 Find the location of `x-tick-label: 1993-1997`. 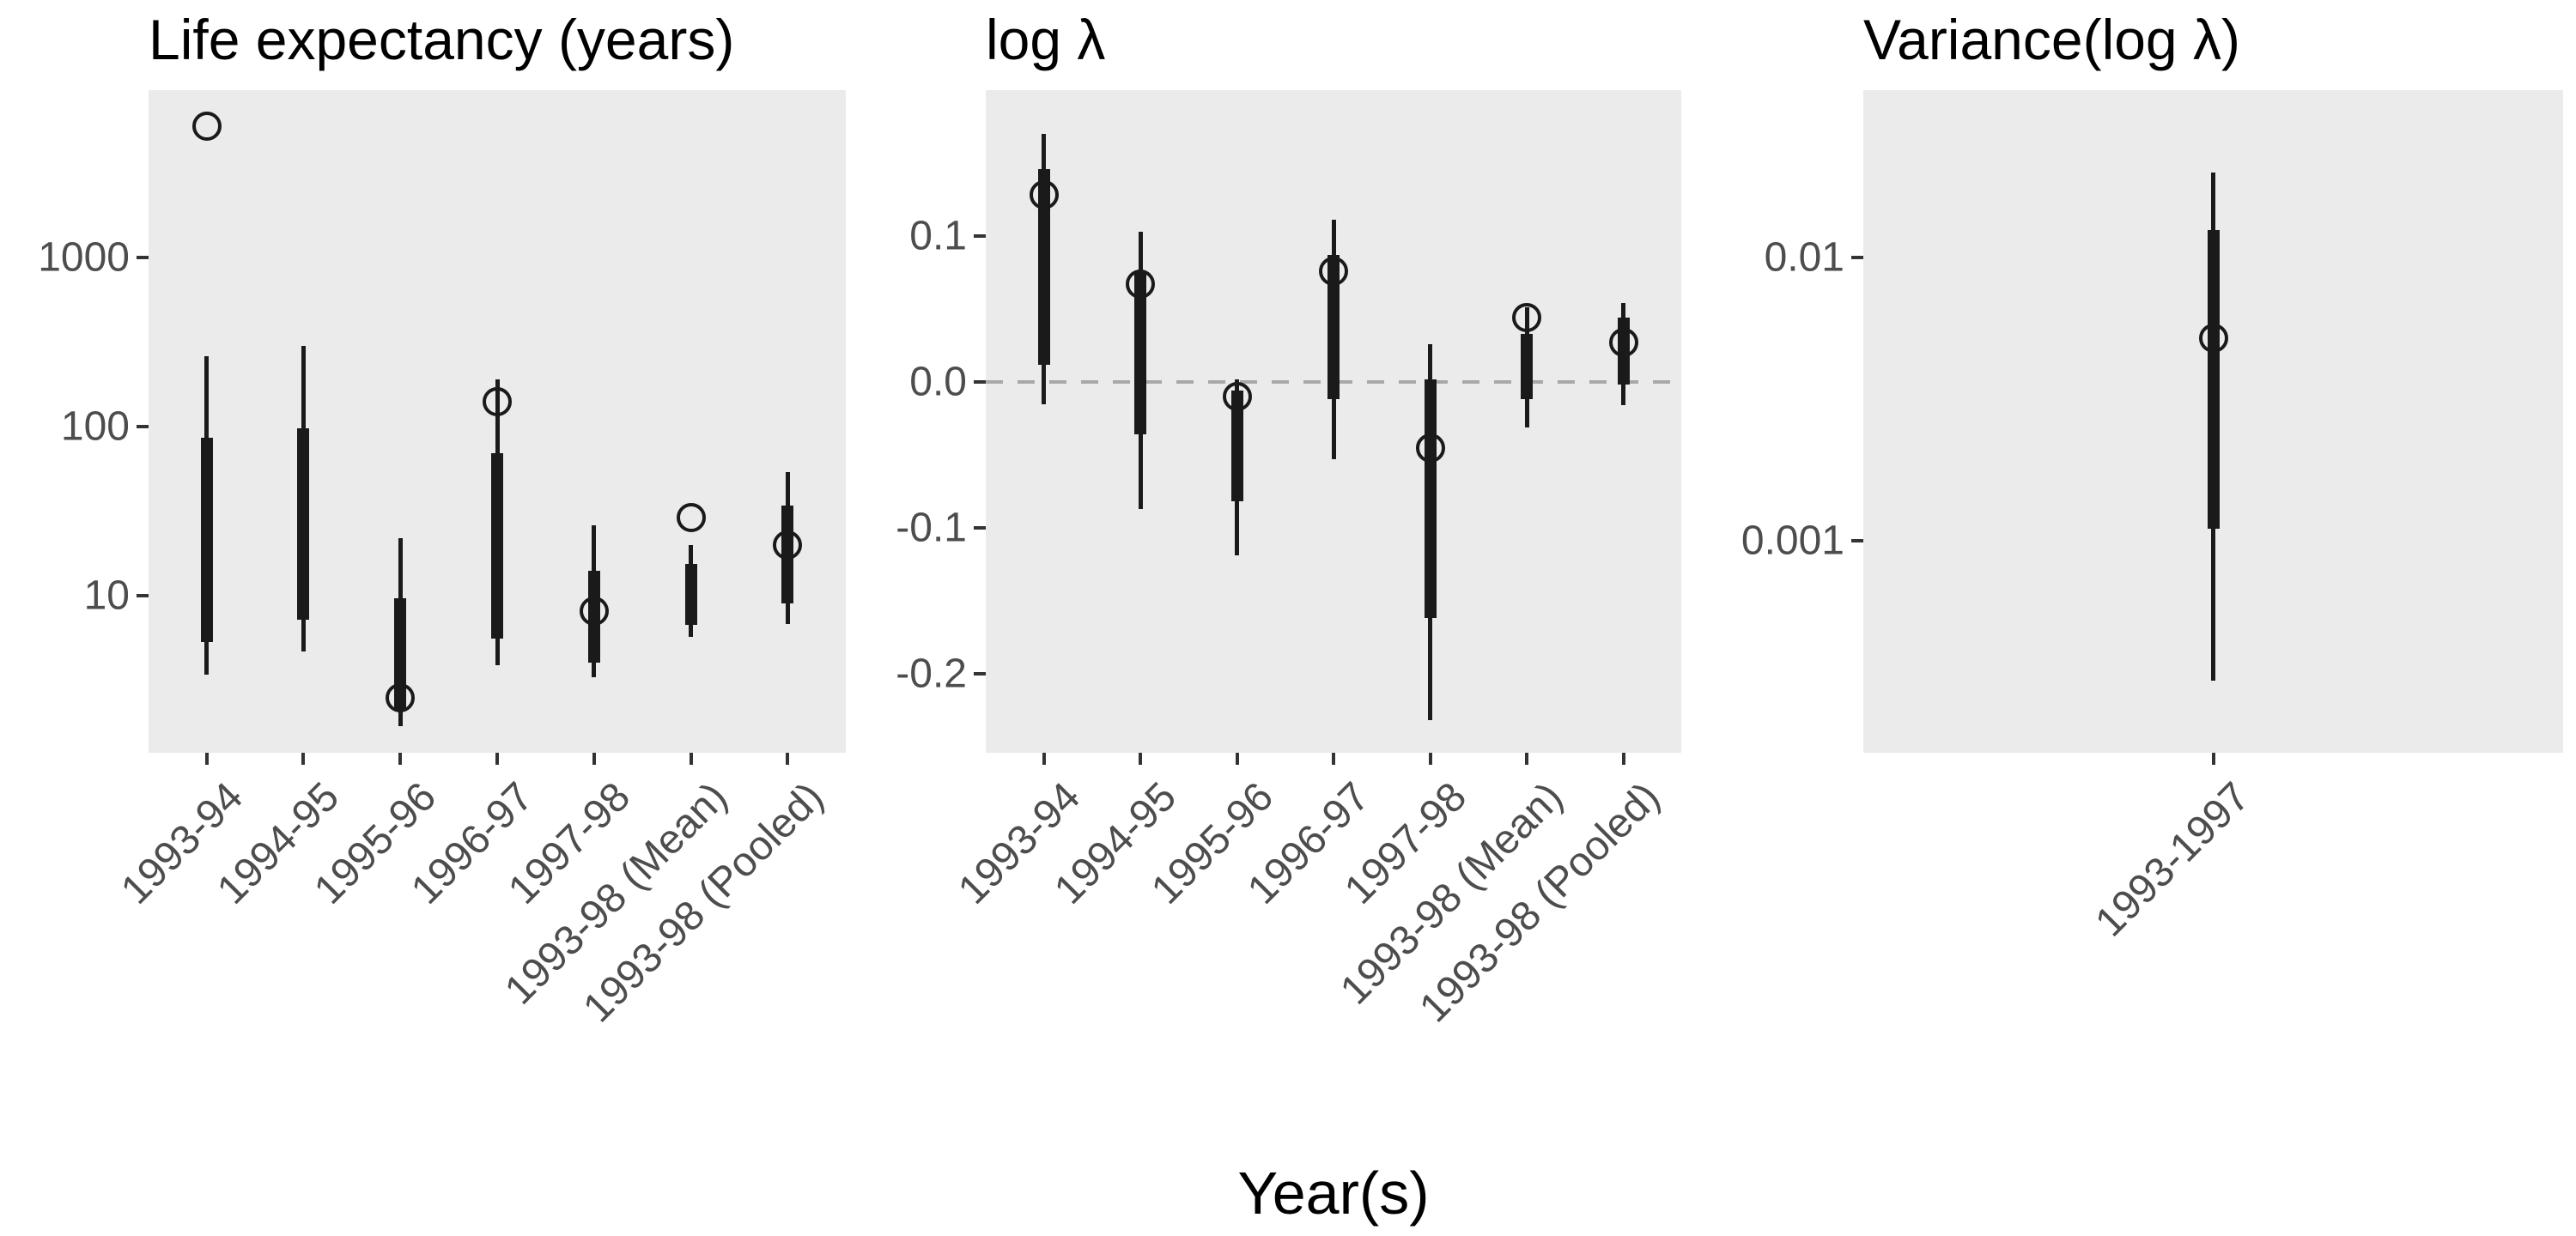

x-tick-label: 1993-1997 is located at coordinates (2172, 859).